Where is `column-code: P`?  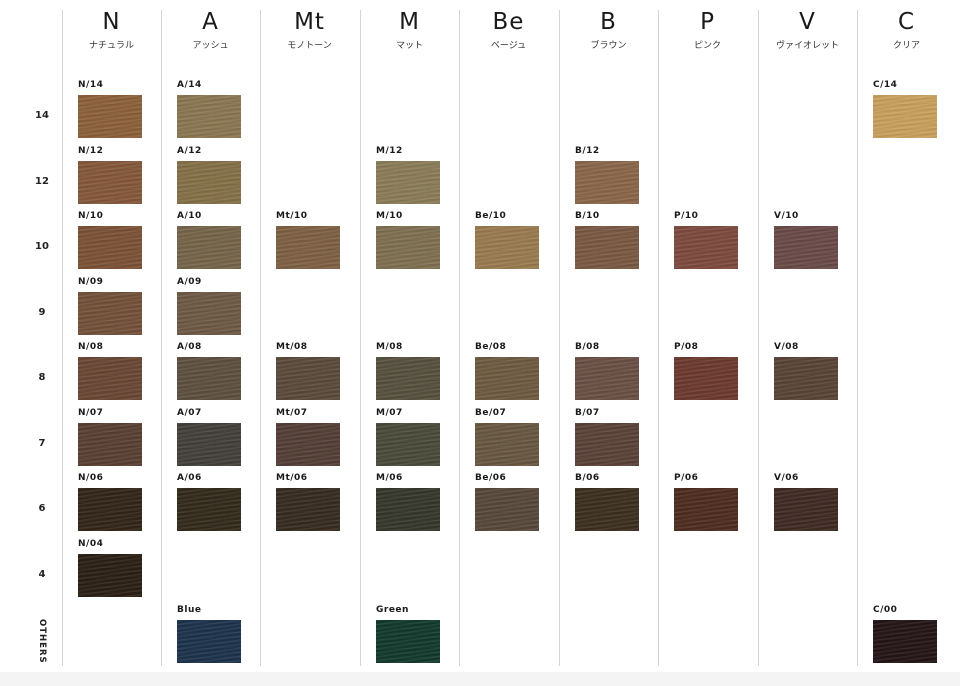 column-code: P is located at coordinates (707, 22).